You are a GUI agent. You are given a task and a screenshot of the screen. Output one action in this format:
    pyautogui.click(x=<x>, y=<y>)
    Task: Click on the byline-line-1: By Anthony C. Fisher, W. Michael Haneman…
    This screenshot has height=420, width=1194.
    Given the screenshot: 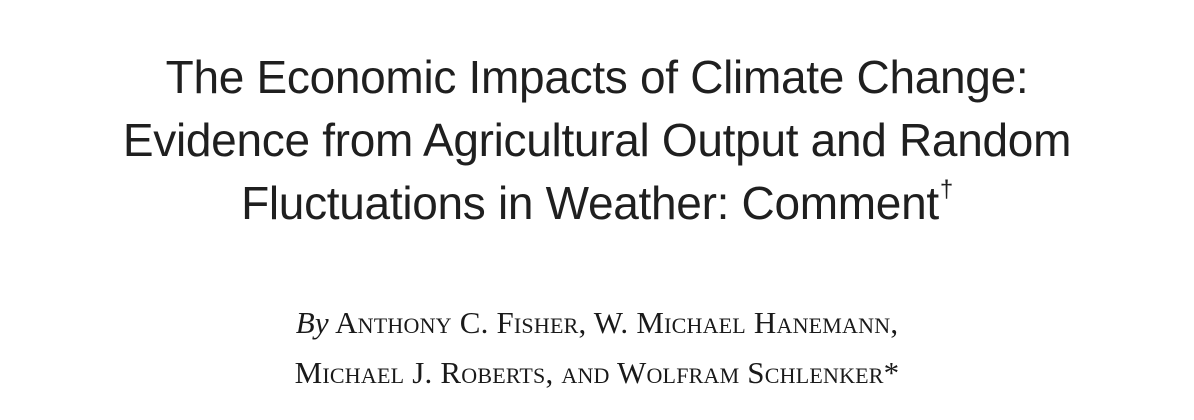 What is the action you would take?
    pyautogui.click(x=597, y=323)
    